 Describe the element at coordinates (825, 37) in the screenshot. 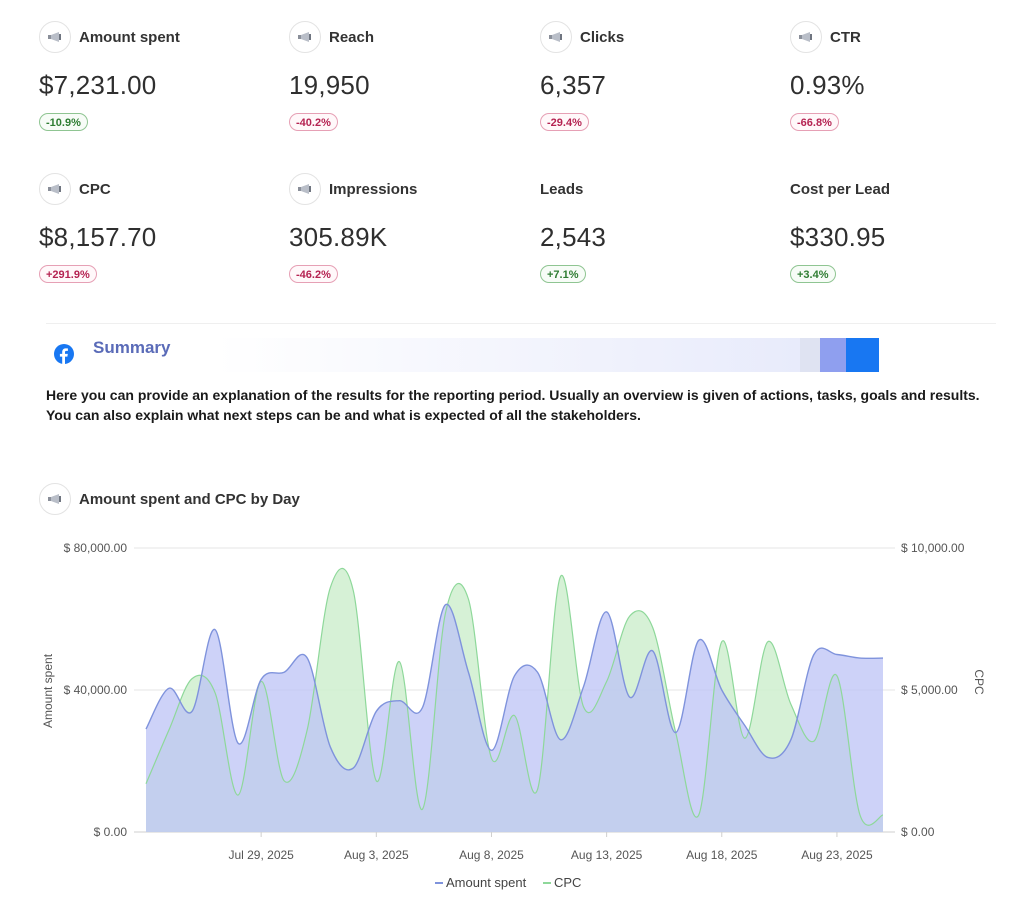

I see `kpi-header: CTR` at that location.